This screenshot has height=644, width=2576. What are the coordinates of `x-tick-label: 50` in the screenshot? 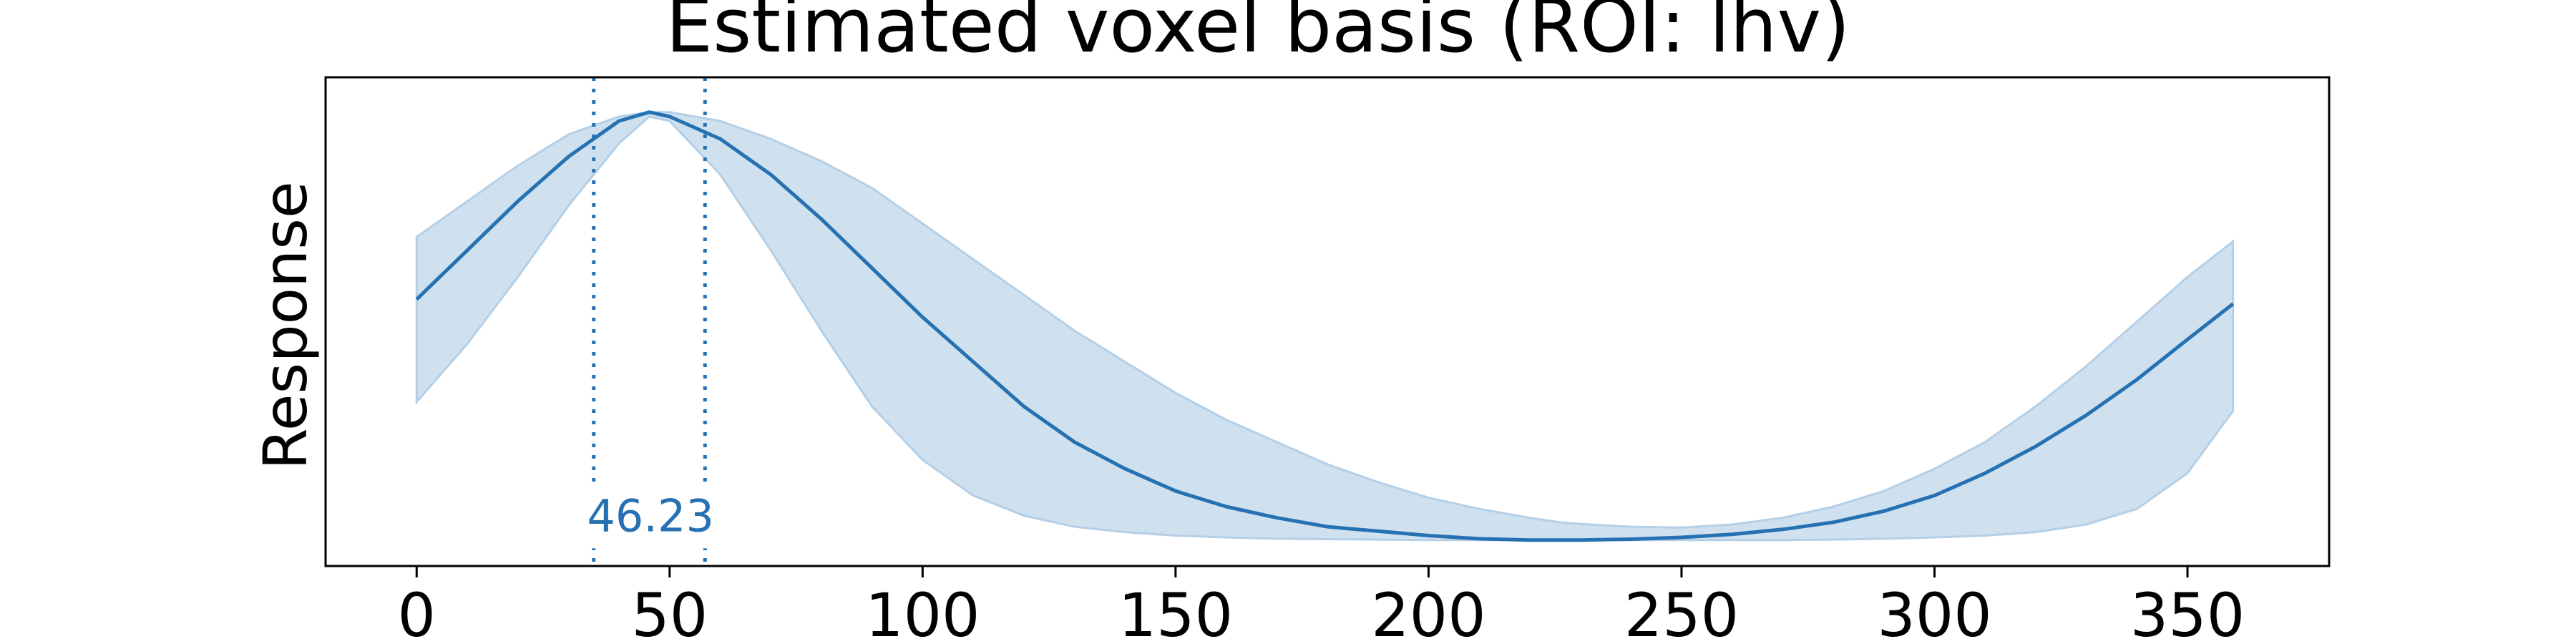 It's located at (669, 612).